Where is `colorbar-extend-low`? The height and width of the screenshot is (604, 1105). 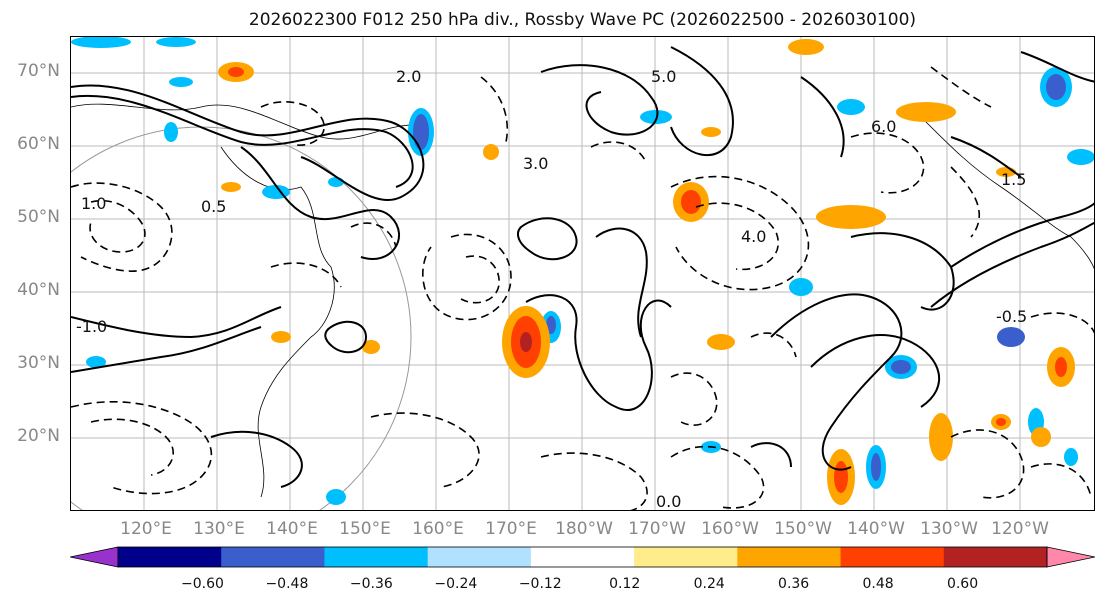
colorbar-extend-low is located at coordinates (94, 557).